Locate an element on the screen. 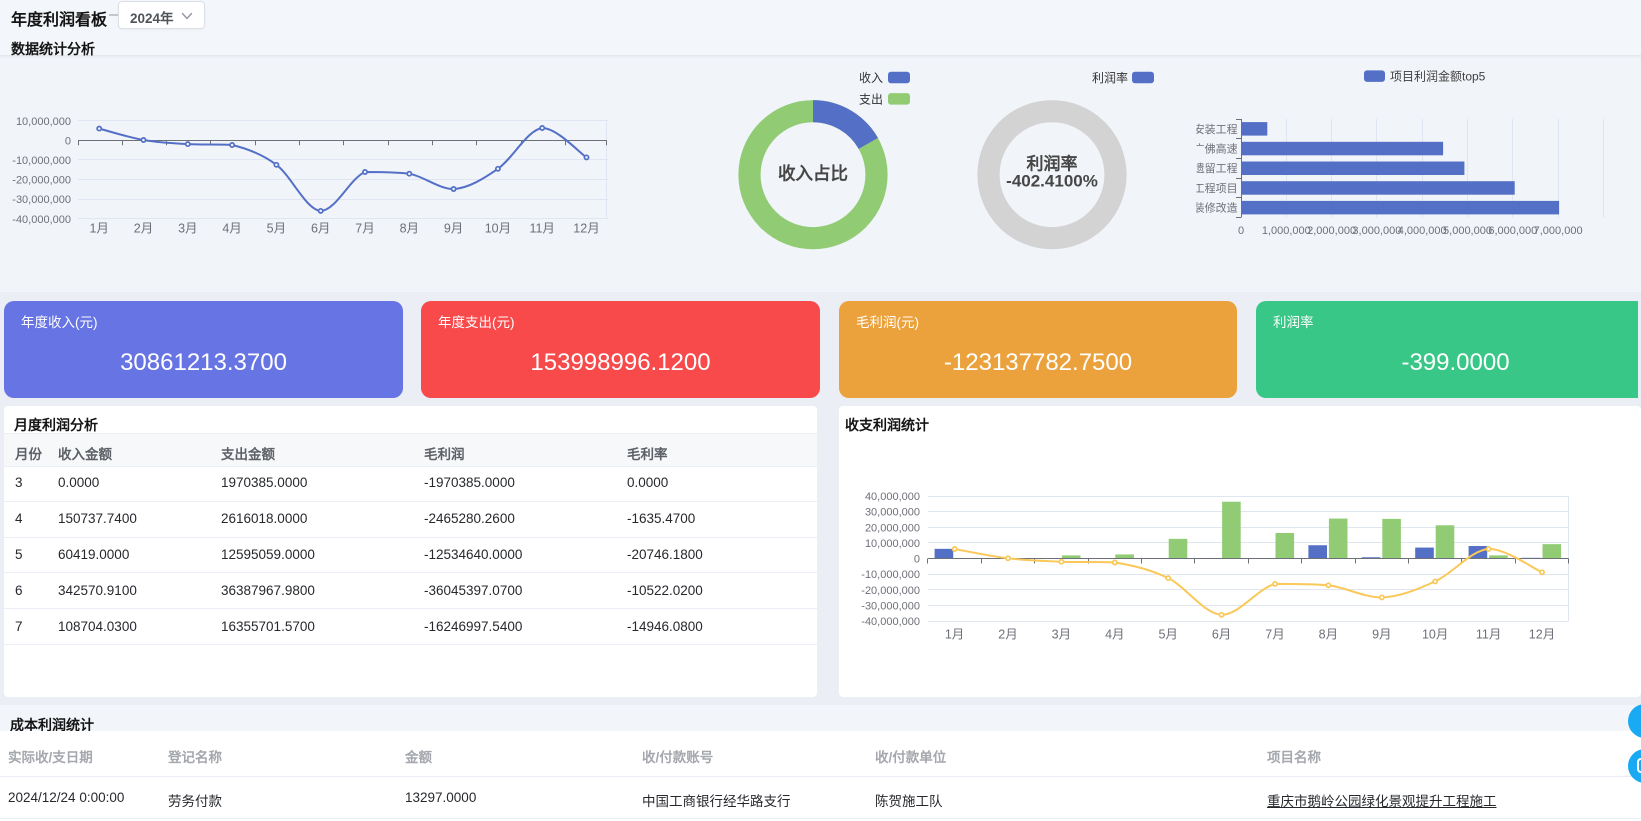 The width and height of the screenshot is (1641, 821). svg-text: 厂房装修改造 is located at coordinates (1205, 208).